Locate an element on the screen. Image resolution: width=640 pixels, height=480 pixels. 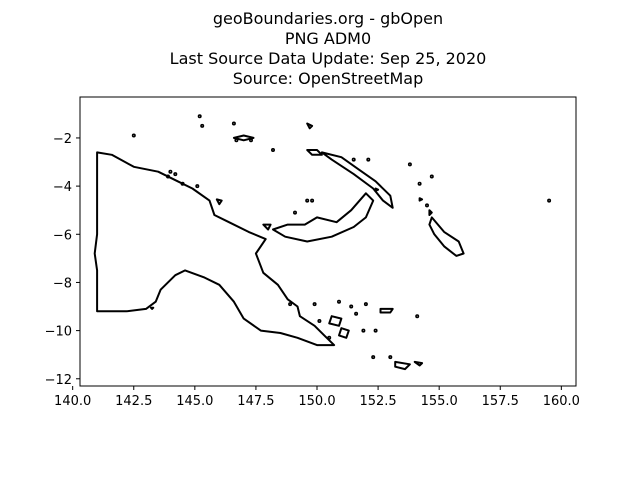
x-tick-label: 157.5 is located at coordinates (500, 401).